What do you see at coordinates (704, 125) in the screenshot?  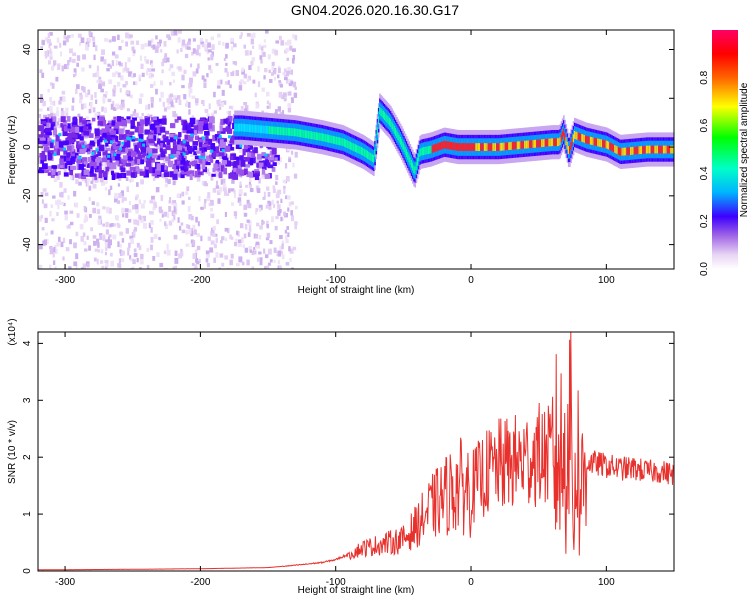 I see `colorbar-tick-label: 0.6` at bounding box center [704, 125].